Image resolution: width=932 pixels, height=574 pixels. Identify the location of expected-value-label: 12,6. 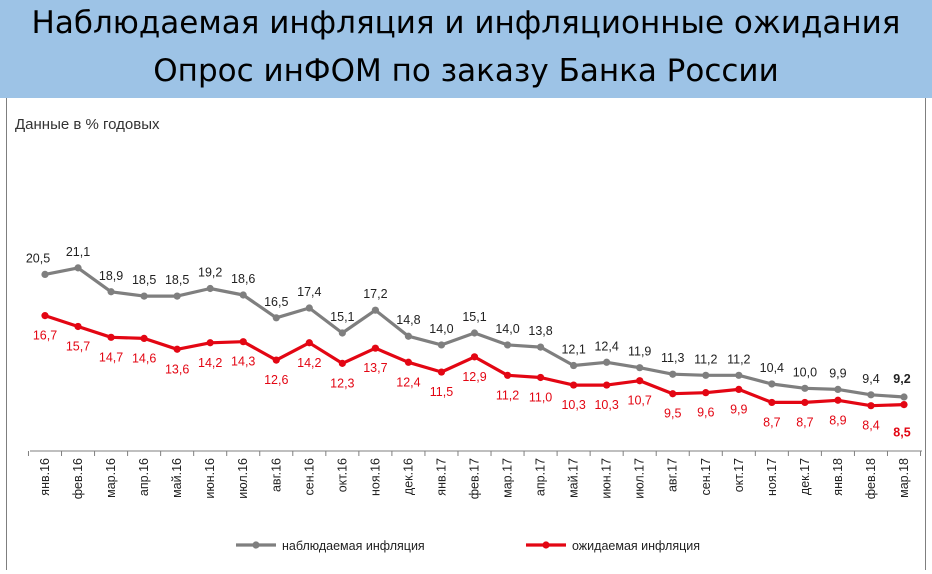
(276, 380).